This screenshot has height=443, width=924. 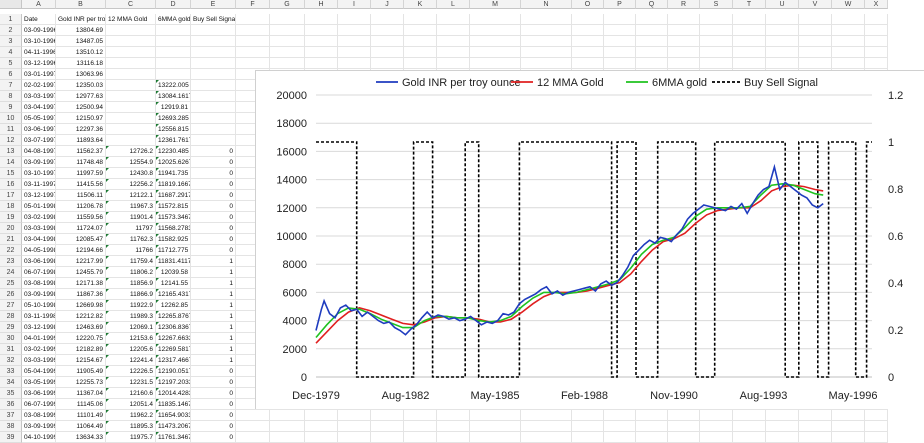 What do you see at coordinates (173, 261) in the screenshot?
I see `cell-mma6: 11831.4117` at bounding box center [173, 261].